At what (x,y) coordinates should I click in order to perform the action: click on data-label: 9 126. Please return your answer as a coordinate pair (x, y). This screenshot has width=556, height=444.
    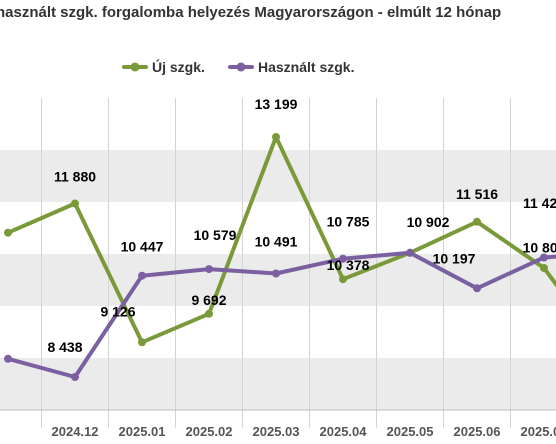
    Looking at the image, I should click on (117, 311).